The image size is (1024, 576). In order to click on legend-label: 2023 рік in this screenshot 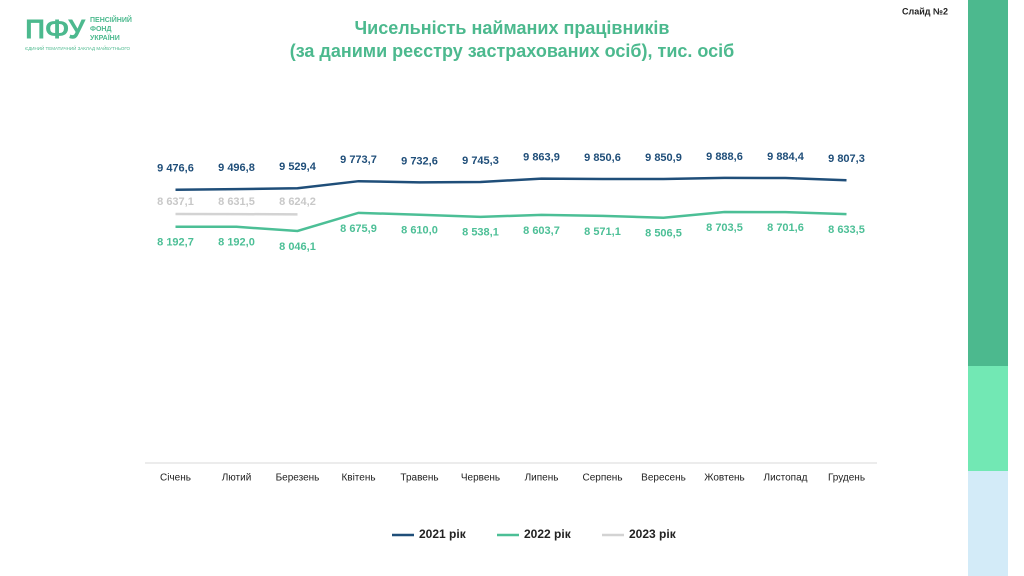, I will do `click(653, 534)`.